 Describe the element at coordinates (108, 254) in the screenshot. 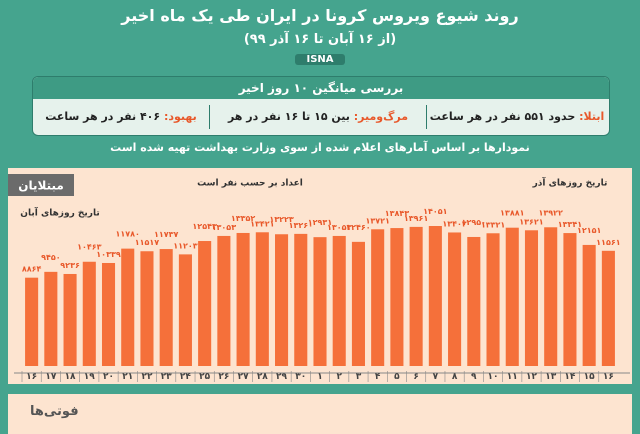

I see `value-label: ۱۰۳۳۹` at that location.